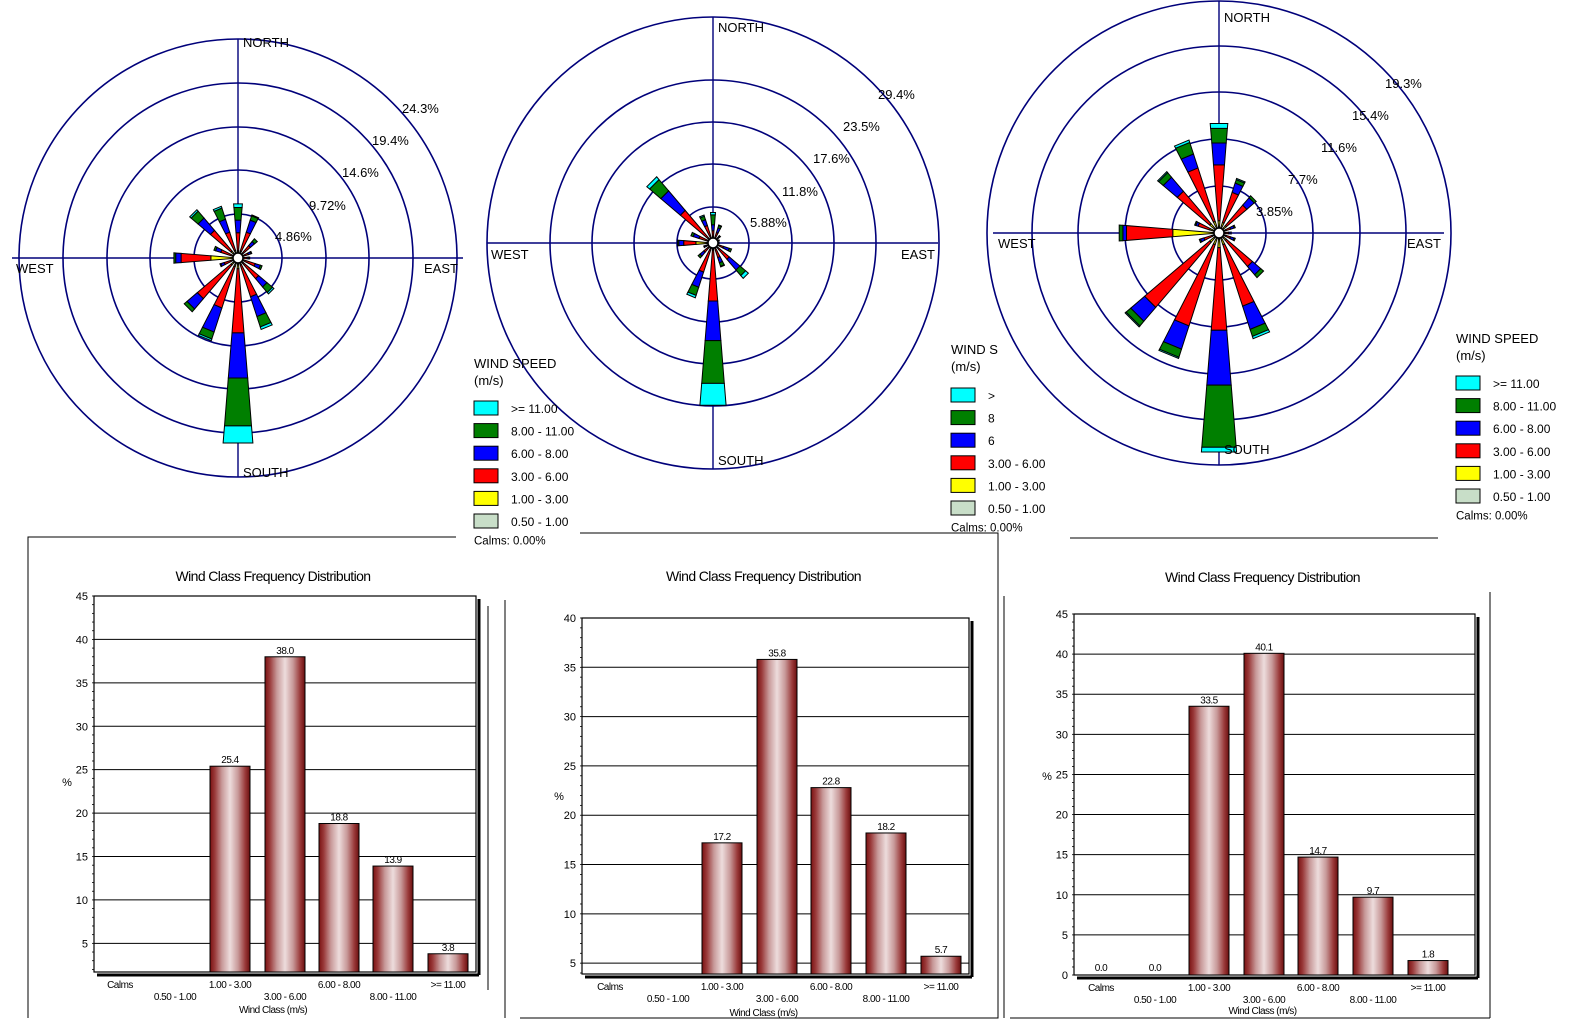  I want to click on legend-bin-label: 6.00 - 8.00, so click(1522, 429).